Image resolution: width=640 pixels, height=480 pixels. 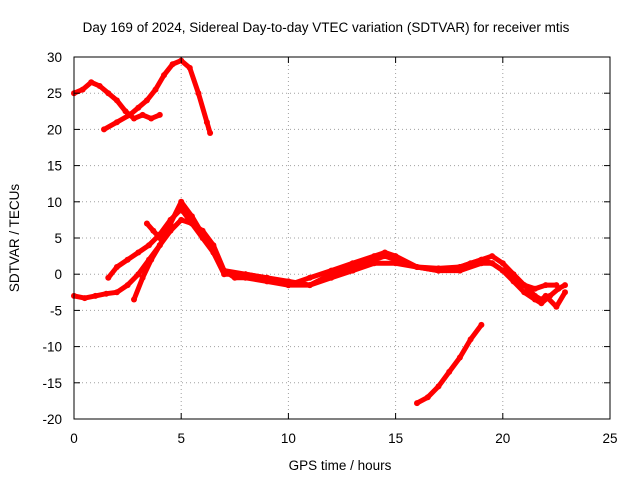 I want to click on x-tick-label: 25, so click(x=609, y=438).